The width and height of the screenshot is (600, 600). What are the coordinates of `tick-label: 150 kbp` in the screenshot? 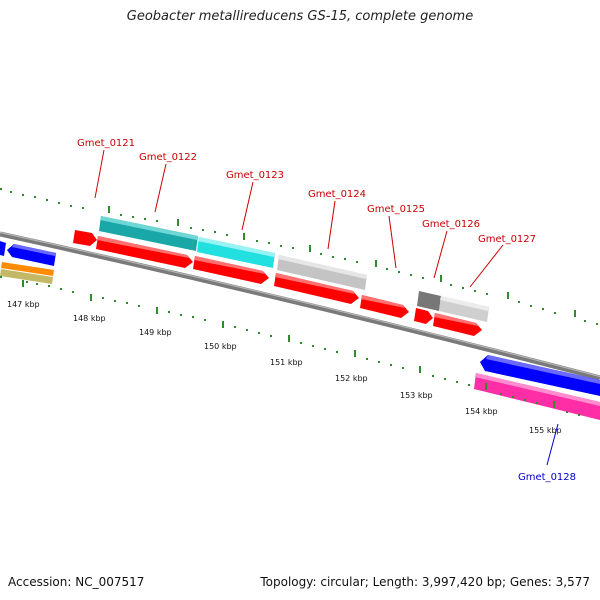 It's located at (220, 346).